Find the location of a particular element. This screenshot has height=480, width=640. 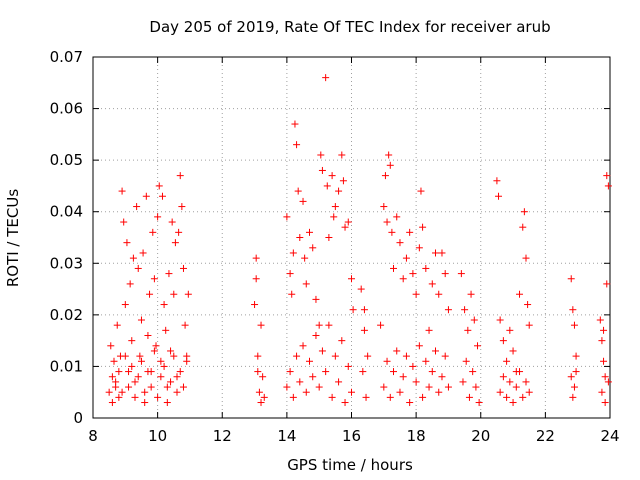

y-axis-label: ROTI / TECUs is located at coordinates (13, 238).